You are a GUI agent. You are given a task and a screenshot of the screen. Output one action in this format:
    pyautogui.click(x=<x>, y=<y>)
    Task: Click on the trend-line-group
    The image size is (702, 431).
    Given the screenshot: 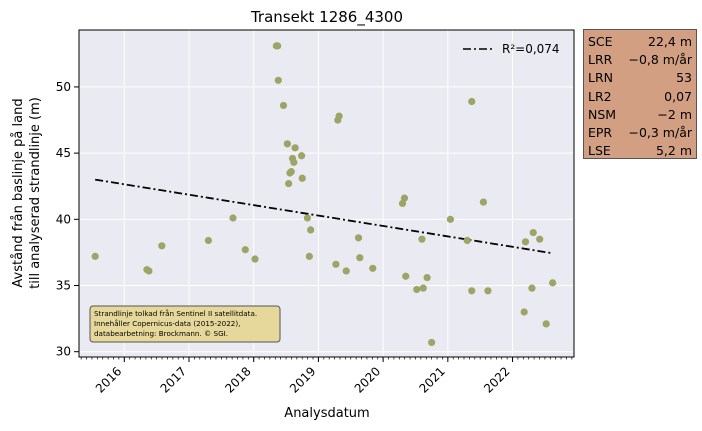 What is the action you would take?
    pyautogui.click(x=323, y=216)
    